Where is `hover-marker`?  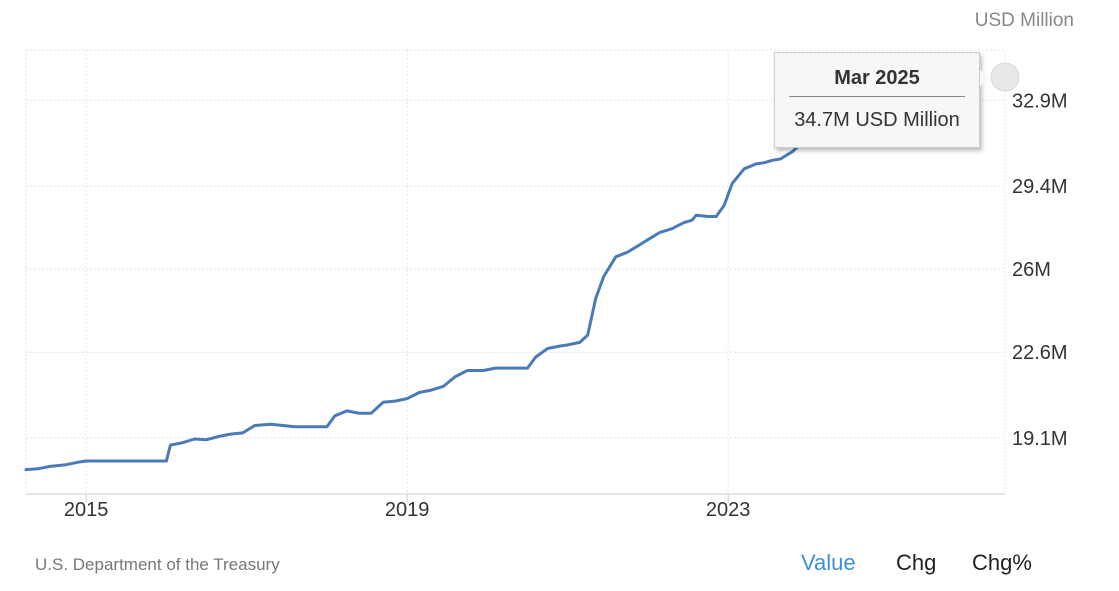
hover-marker is located at coordinates (1005, 77).